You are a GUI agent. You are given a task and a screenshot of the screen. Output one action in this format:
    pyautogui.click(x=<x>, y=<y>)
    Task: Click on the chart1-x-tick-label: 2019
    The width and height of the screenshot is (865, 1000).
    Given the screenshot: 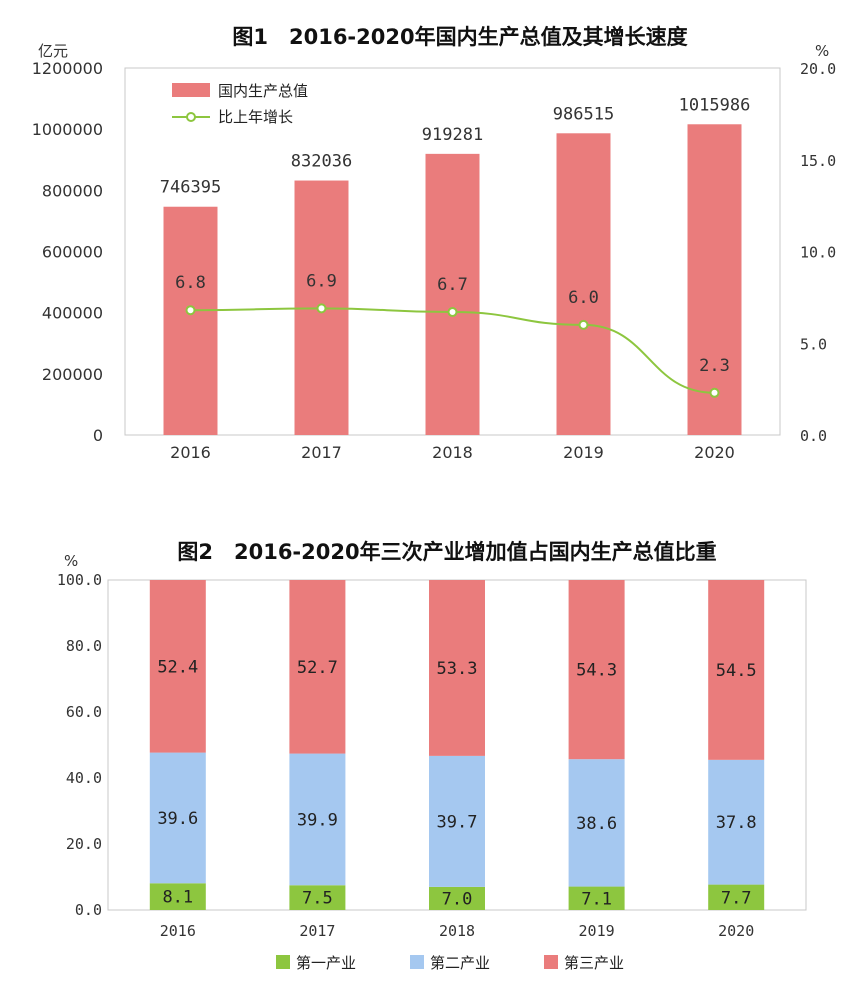 What is the action you would take?
    pyautogui.click(x=583, y=452)
    